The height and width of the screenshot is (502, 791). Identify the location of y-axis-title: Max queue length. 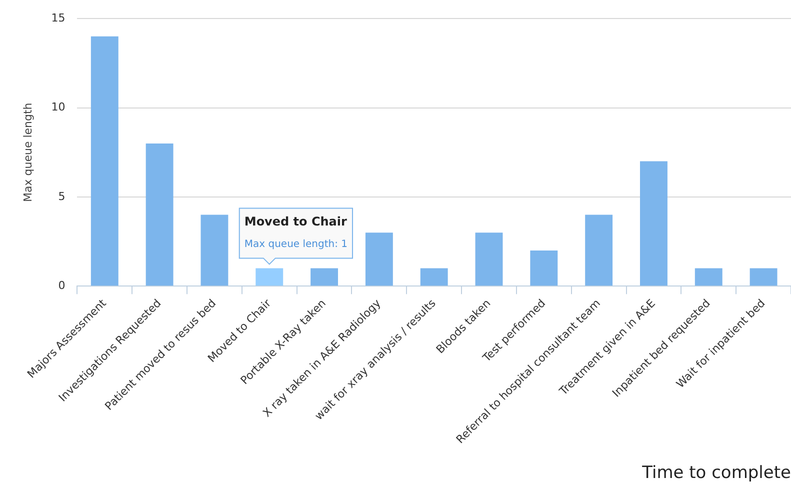
(27, 152).